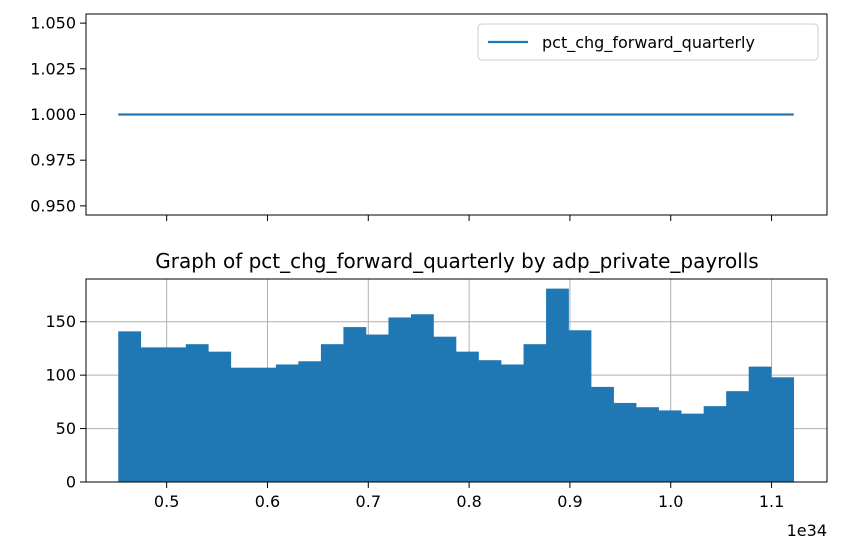  I want to click on legend-box, so click(648, 42).